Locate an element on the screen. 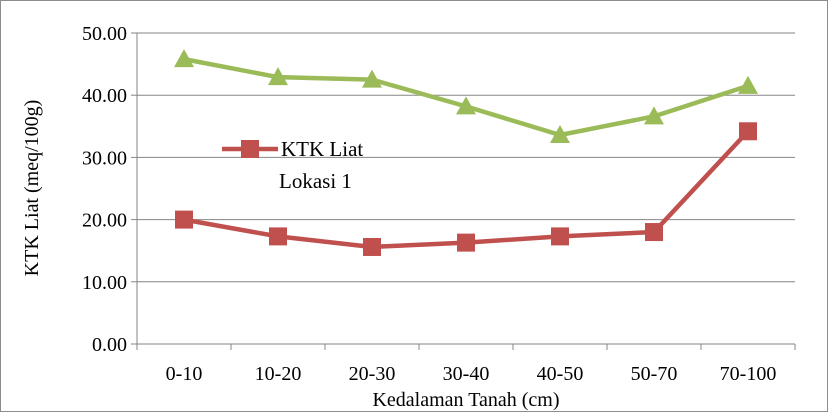 This screenshot has width=828, height=412. x-tick-label: 10-20 is located at coordinates (278, 374).